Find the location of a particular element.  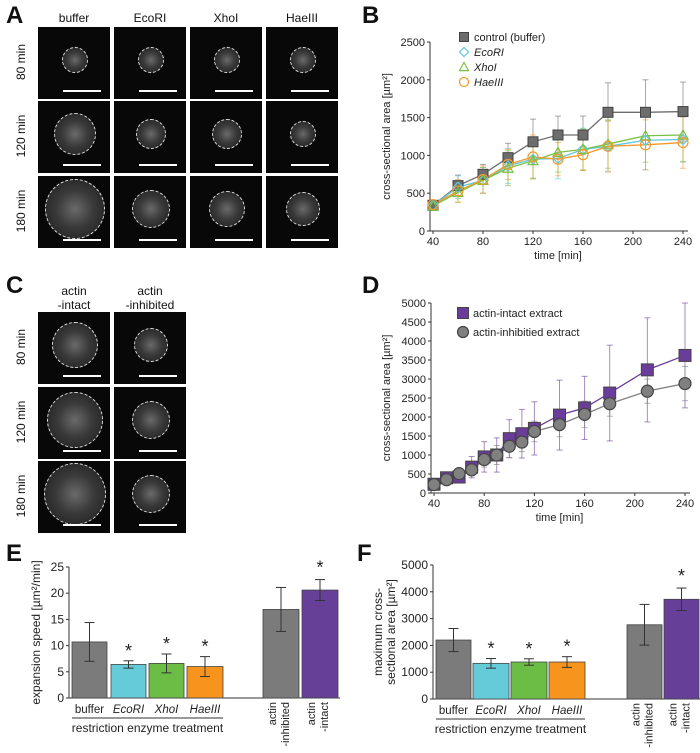

y-tick-label: 15 is located at coordinates (58, 619).